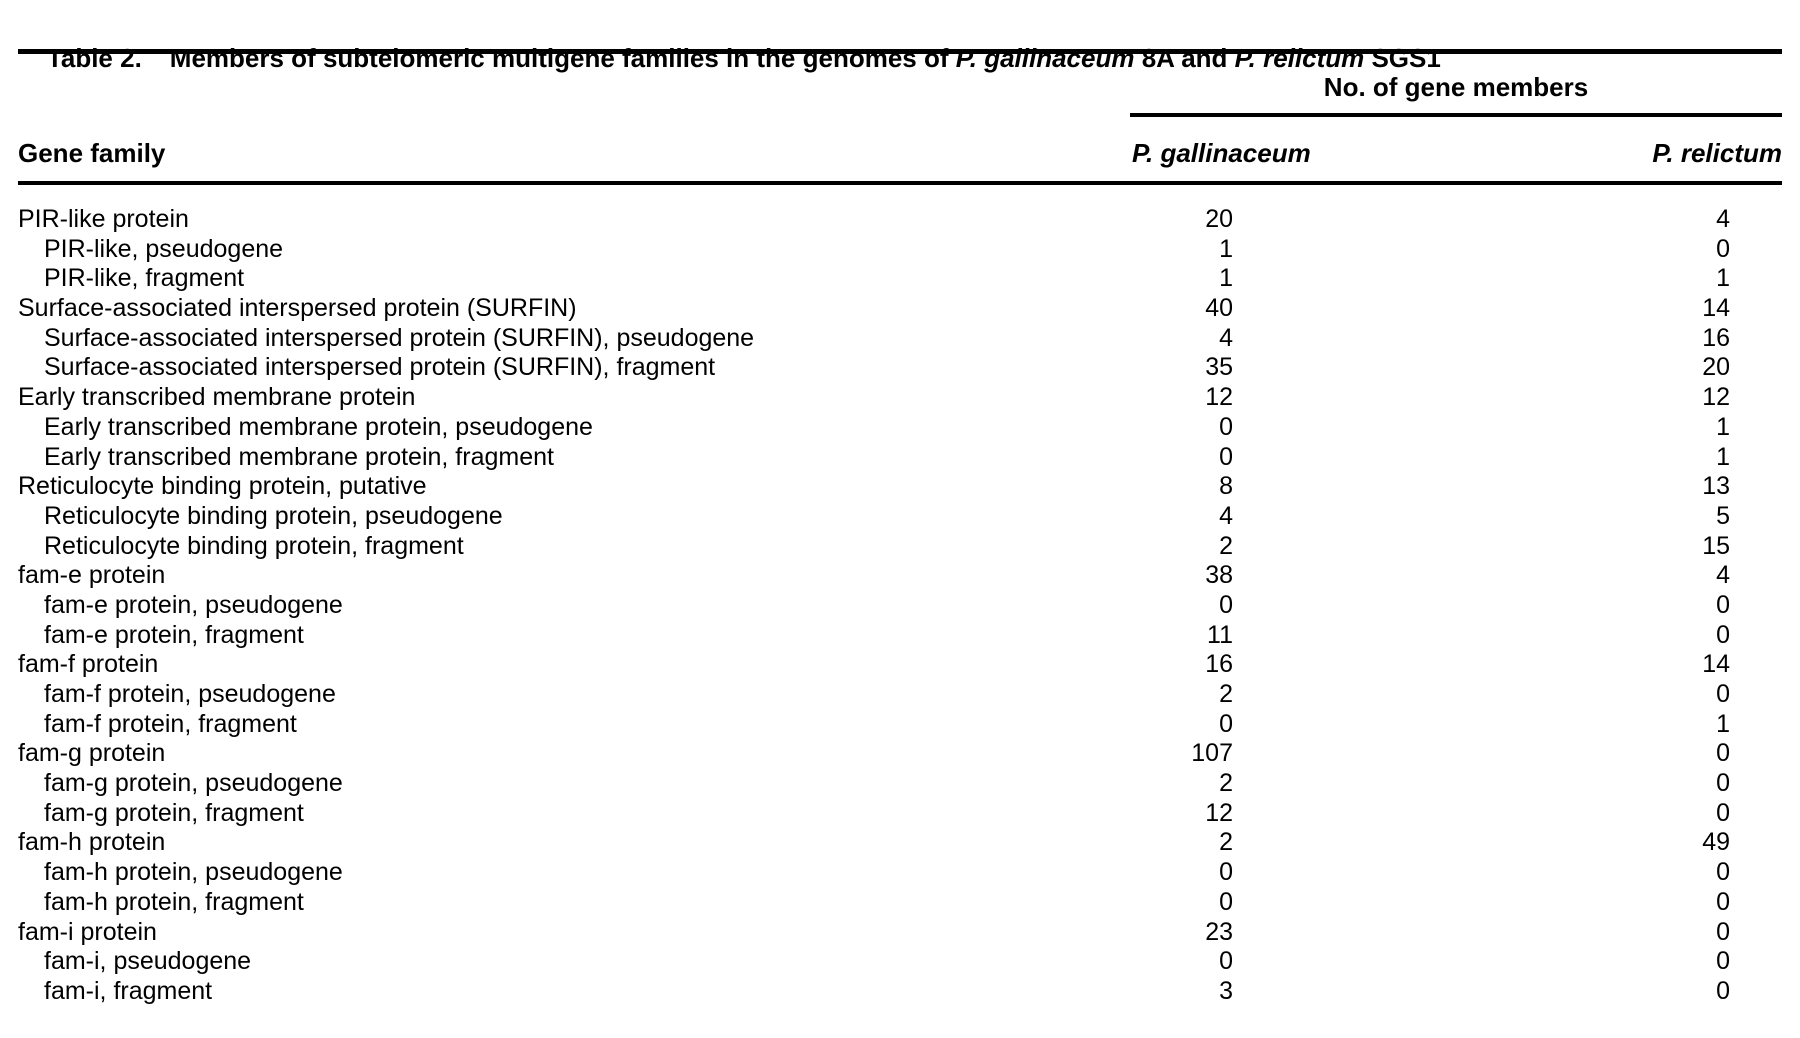  What do you see at coordinates (1716, 337) in the screenshot?
I see `p-relictum-count-cell: 16` at bounding box center [1716, 337].